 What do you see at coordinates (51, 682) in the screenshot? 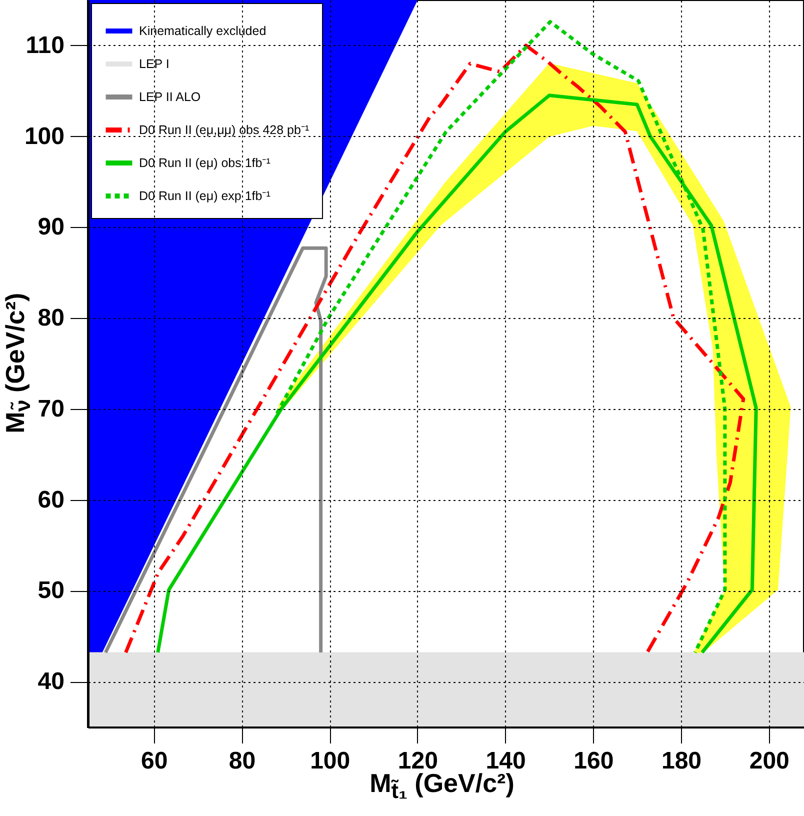
I see `y-tick-label: 40` at bounding box center [51, 682].